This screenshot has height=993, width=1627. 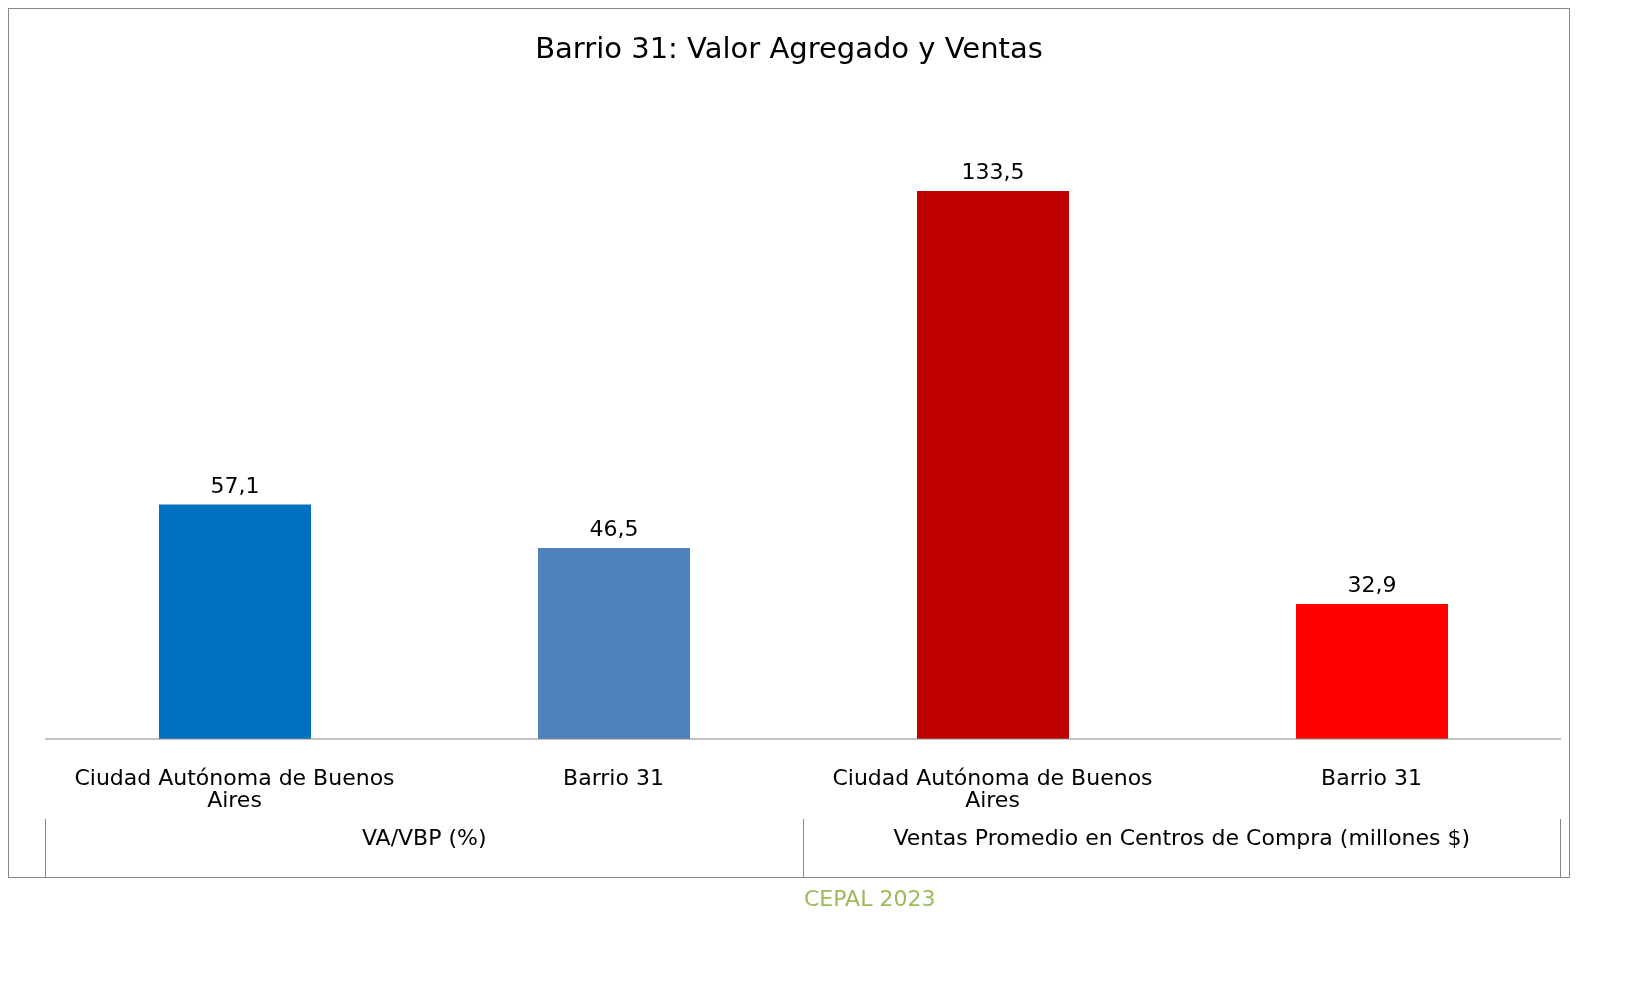 I want to click on data-label: 46,5, so click(x=614, y=529).